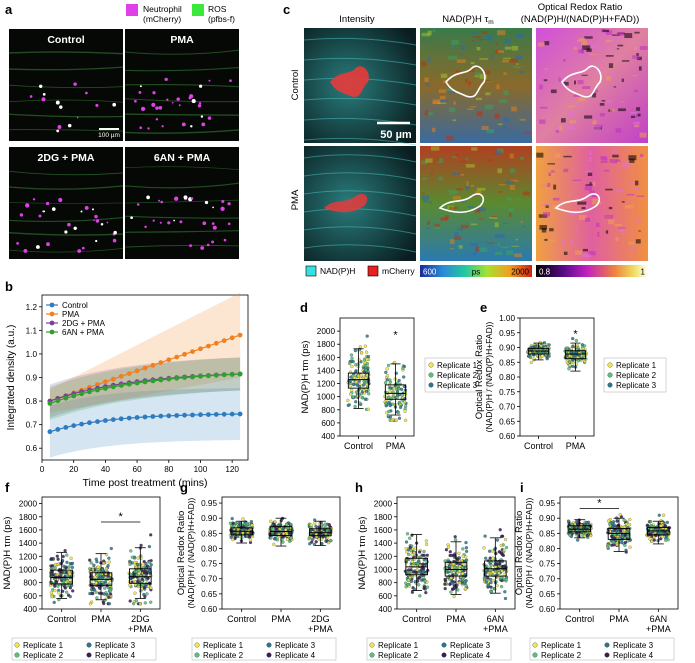 Image resolution: width=695 pixels, height=663 pixels. I want to click on panel-letter-f: f, so click(7, 487).